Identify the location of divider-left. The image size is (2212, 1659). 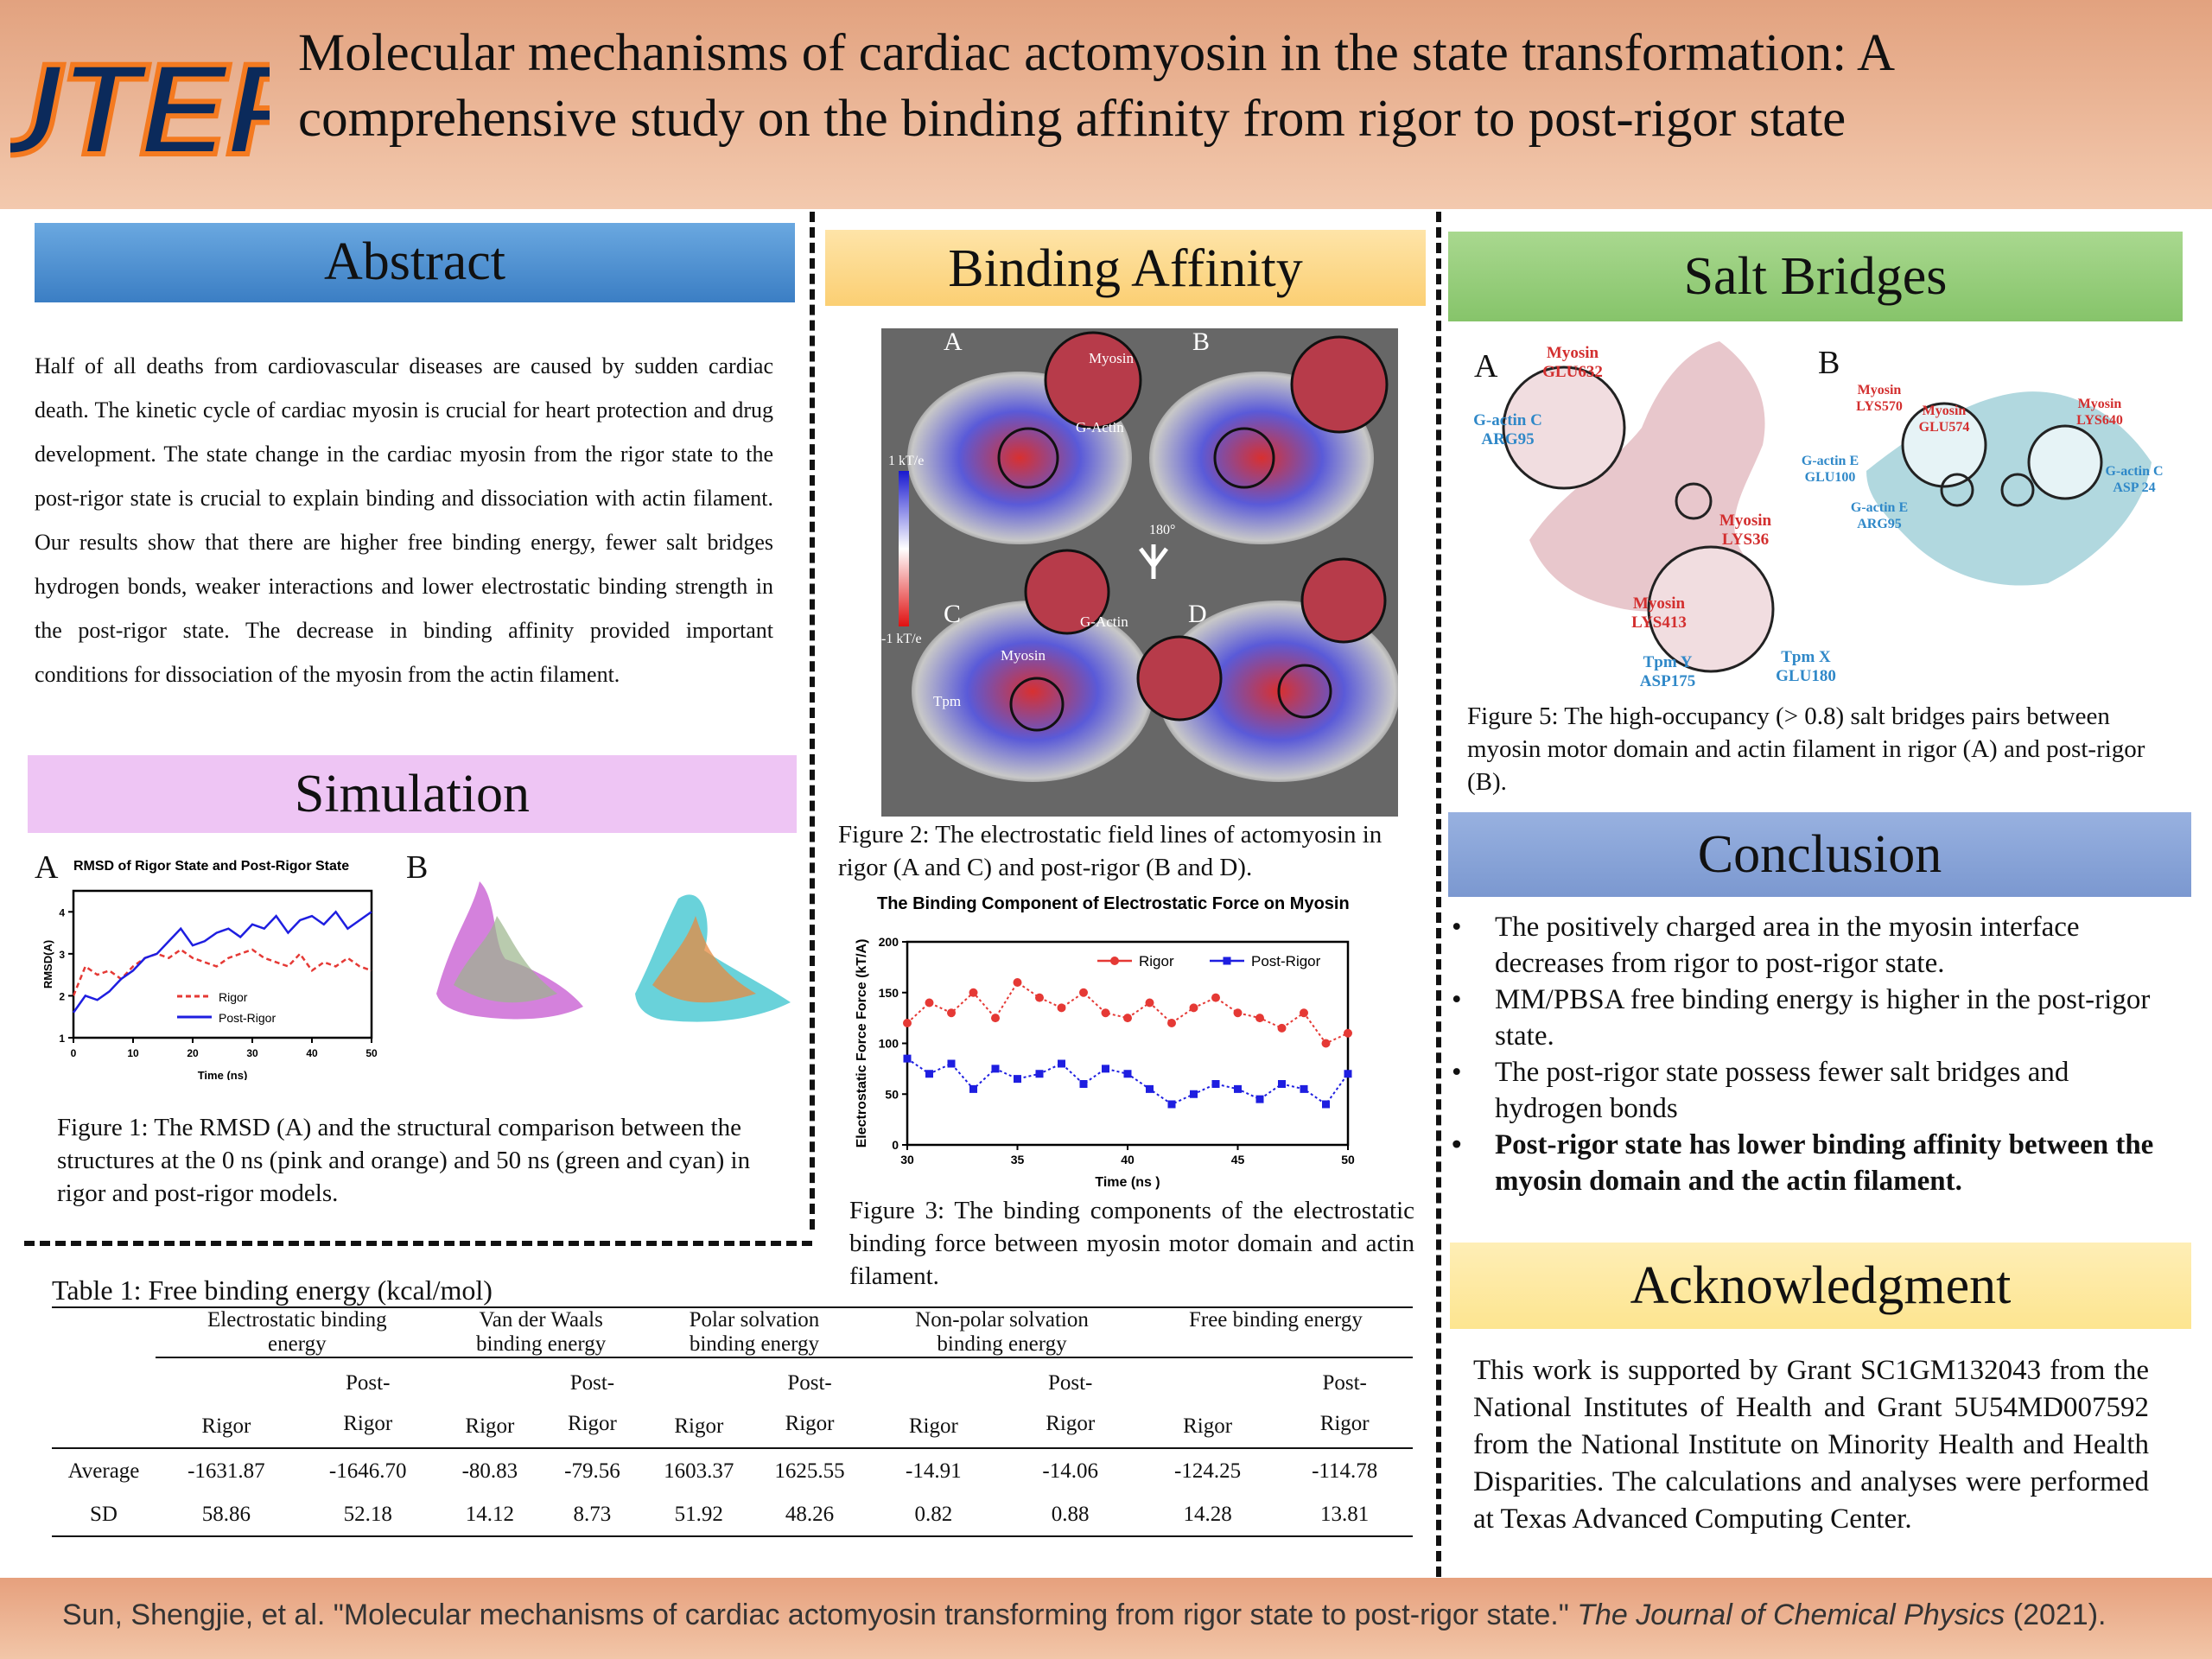
(812, 721).